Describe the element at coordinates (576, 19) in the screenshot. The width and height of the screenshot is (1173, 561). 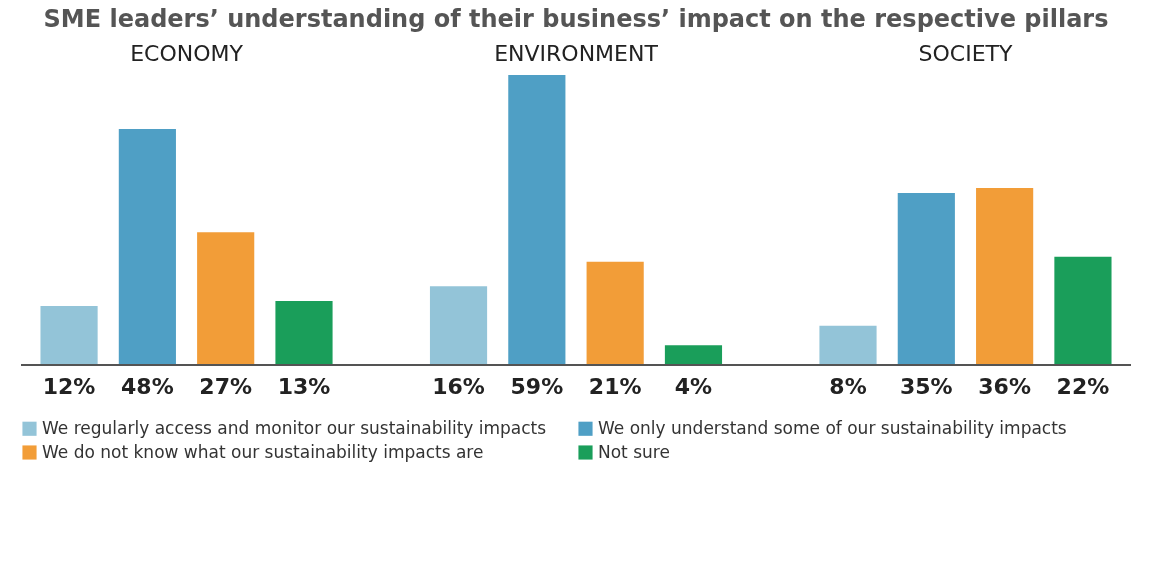
I see `chart-title: SME leaders’ understanding of their business’ impact on the respective pillars` at that location.